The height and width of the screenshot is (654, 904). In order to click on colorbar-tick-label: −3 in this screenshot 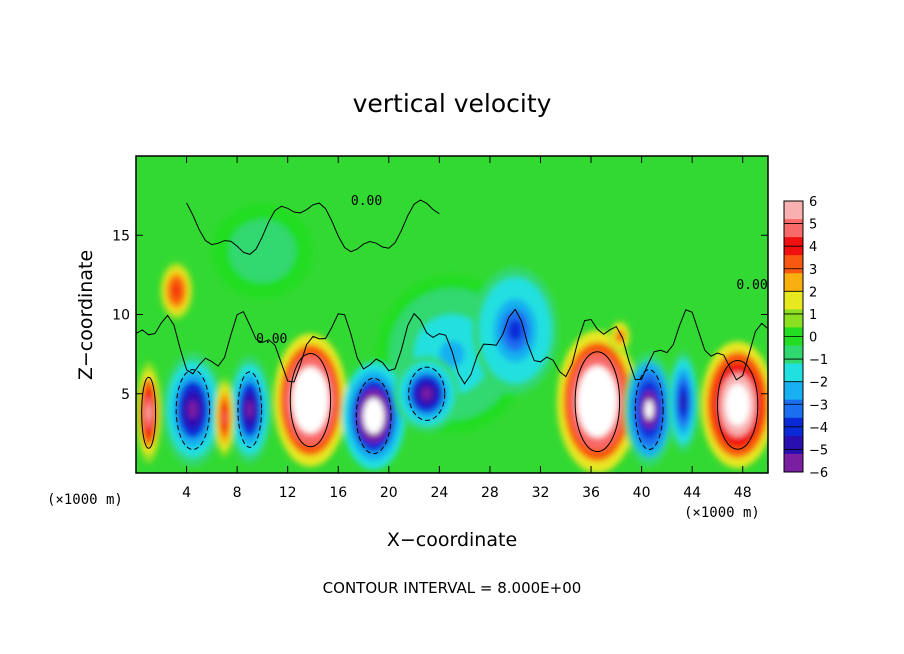, I will do `click(818, 405)`.